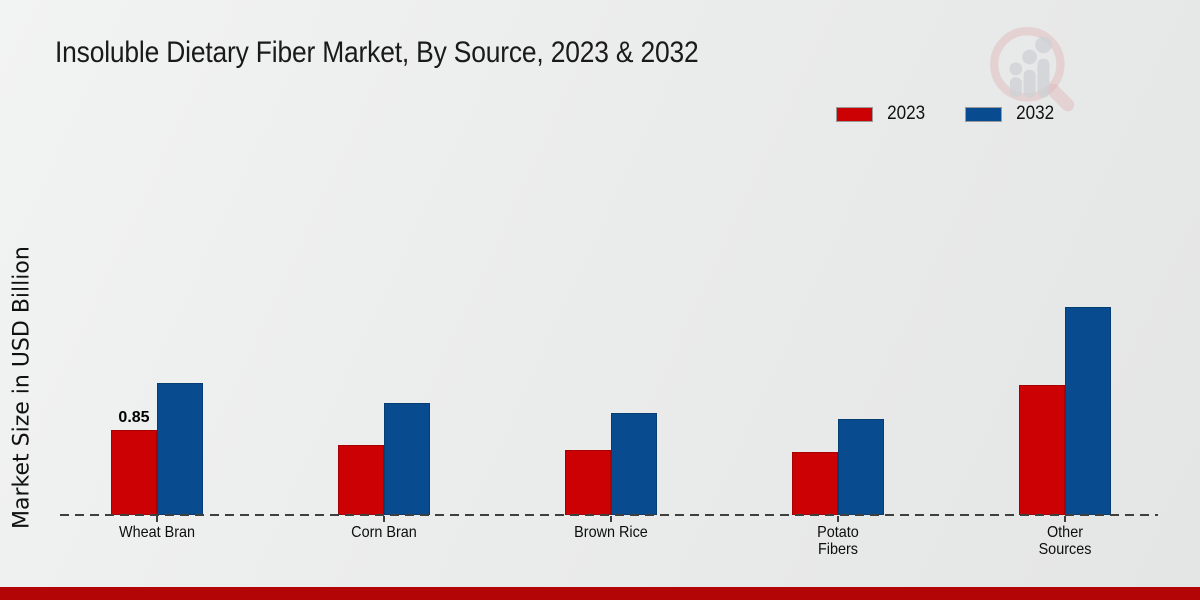  What do you see at coordinates (134, 472) in the screenshot?
I see `bar-2023-wheat-bran` at bounding box center [134, 472].